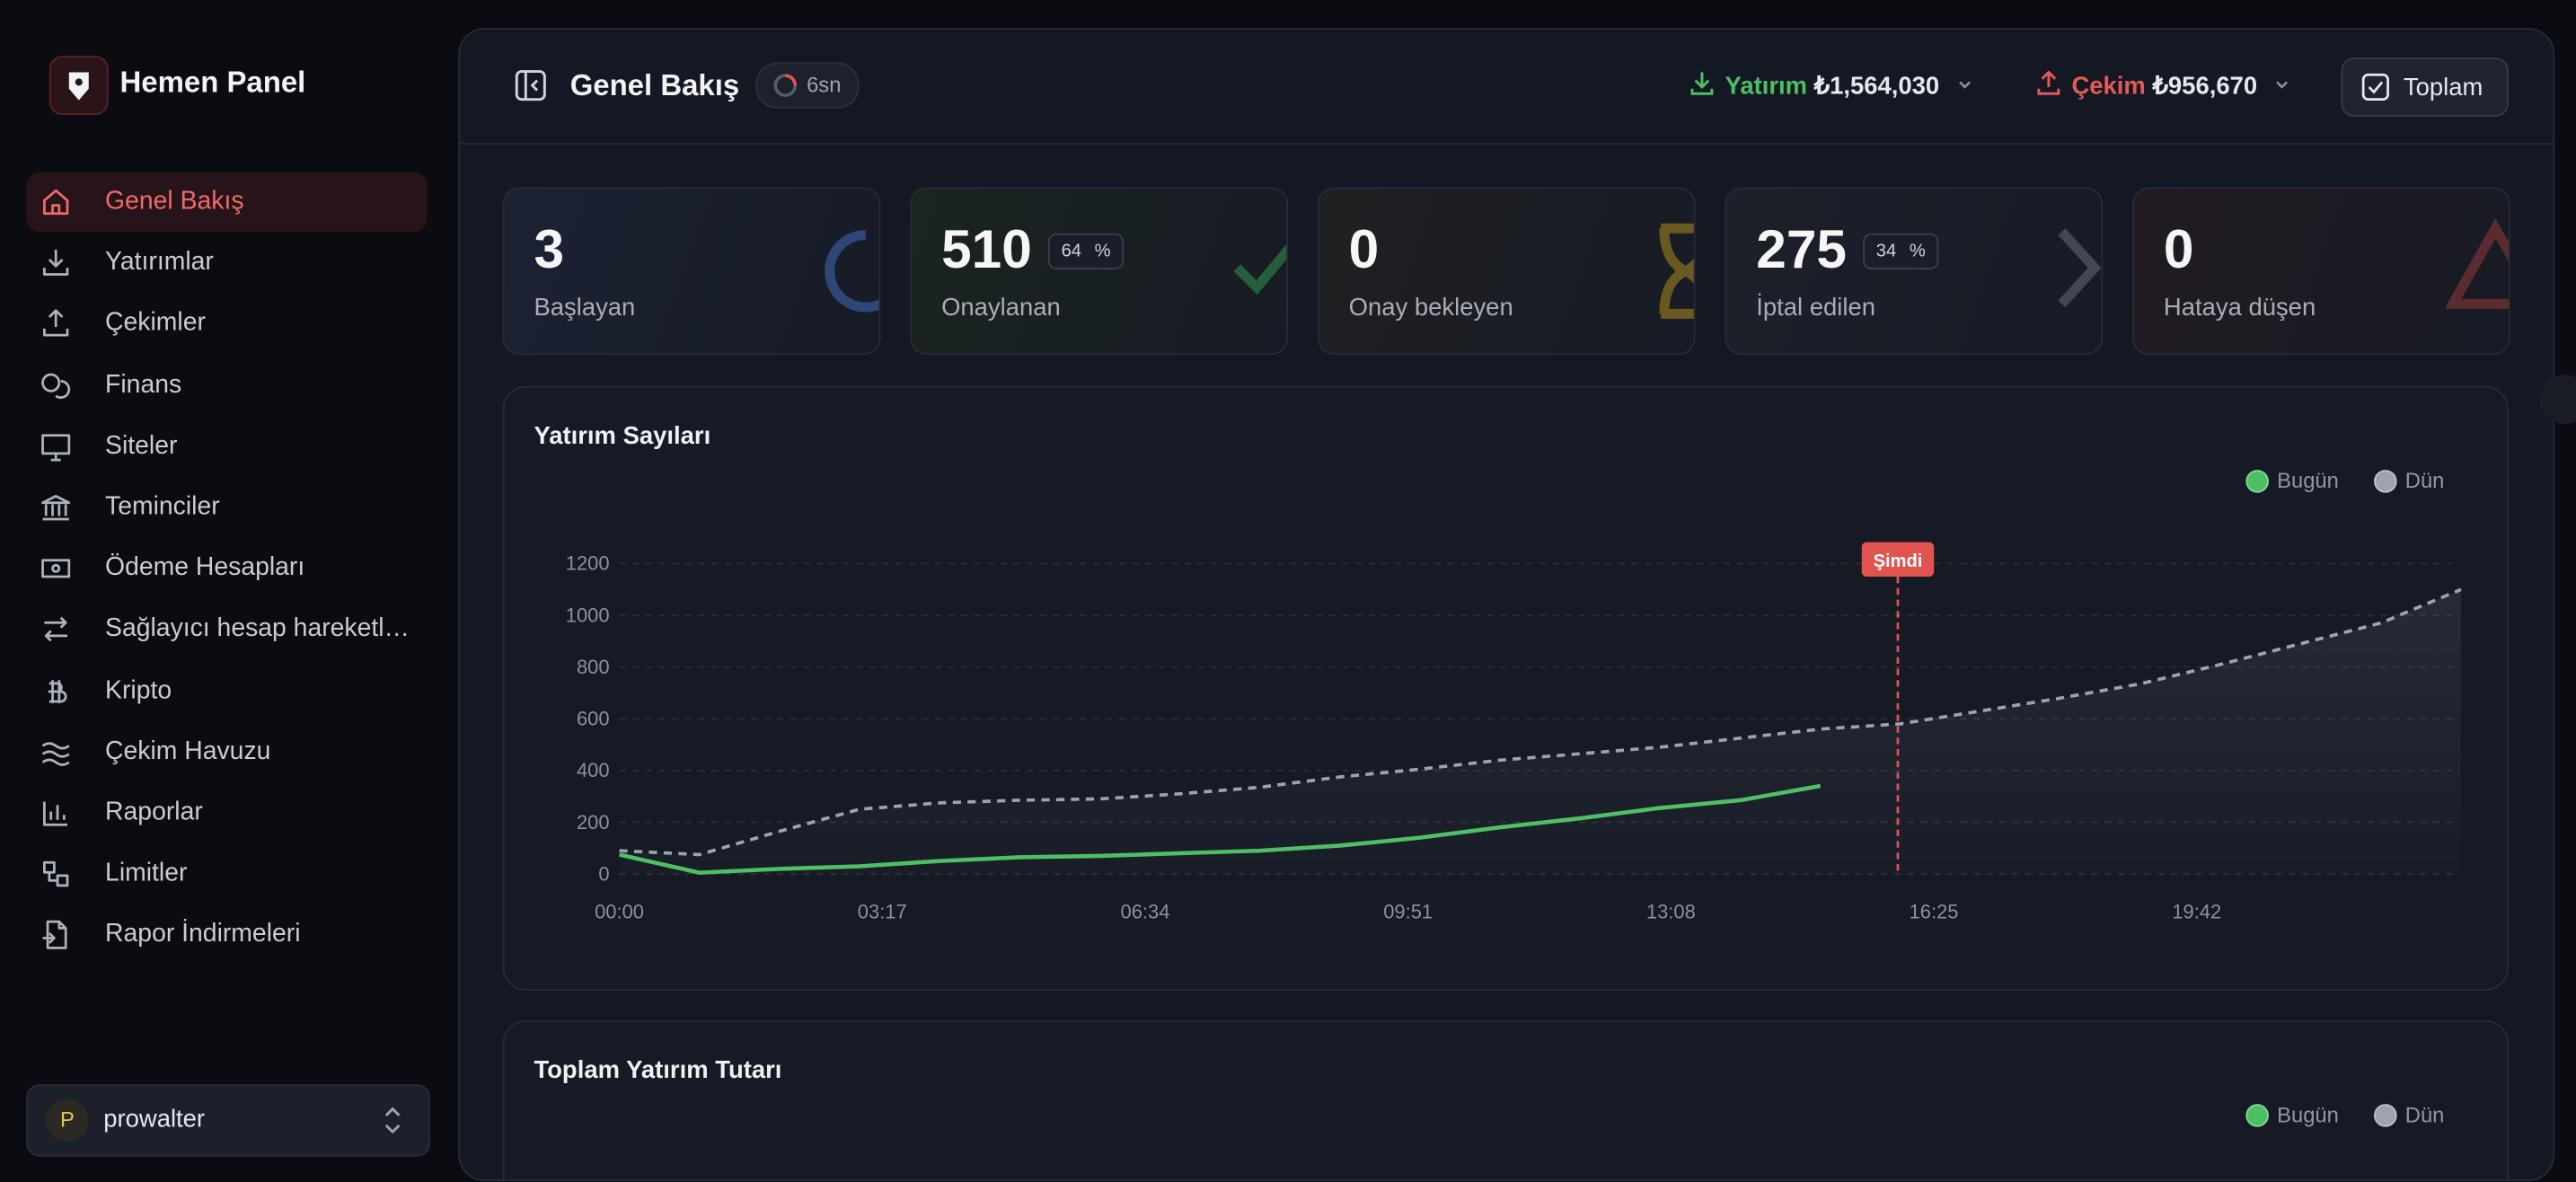 The width and height of the screenshot is (2576, 1182). I want to click on nav-label: Kripto, so click(138, 689).